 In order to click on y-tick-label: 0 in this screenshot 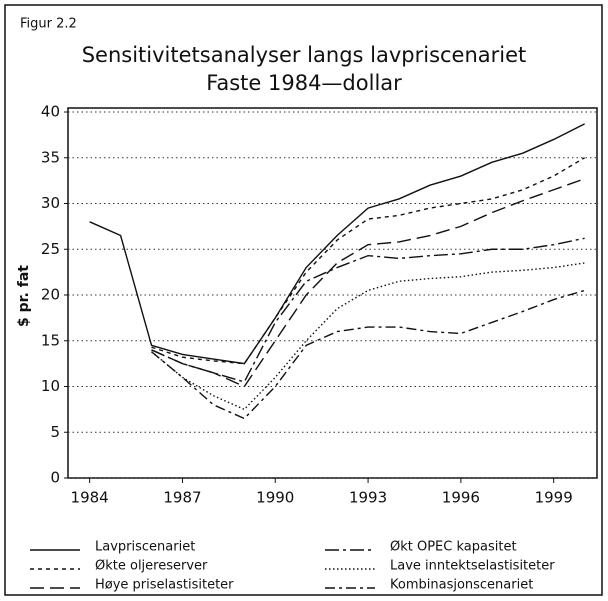, I will do `click(55, 478)`.